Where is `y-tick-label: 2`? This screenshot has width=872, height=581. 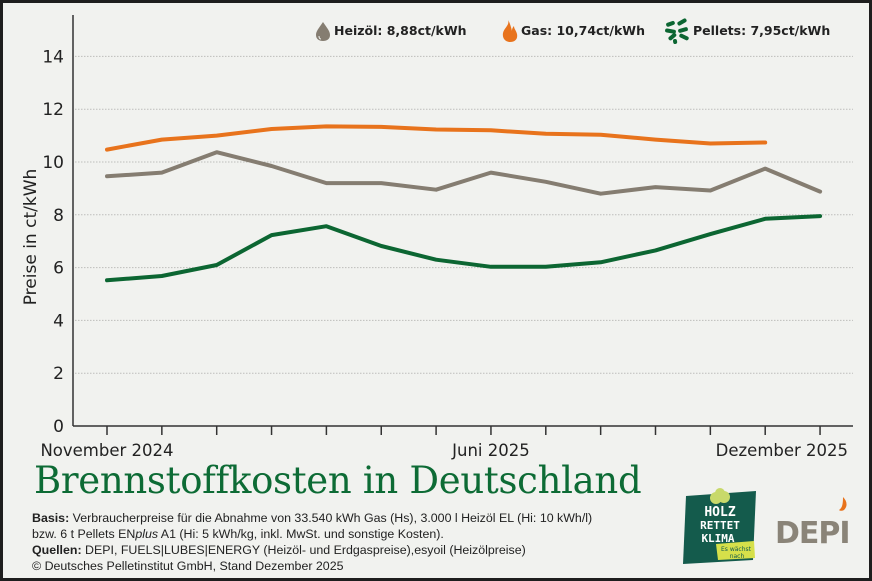
y-tick-label: 2 is located at coordinates (58, 374).